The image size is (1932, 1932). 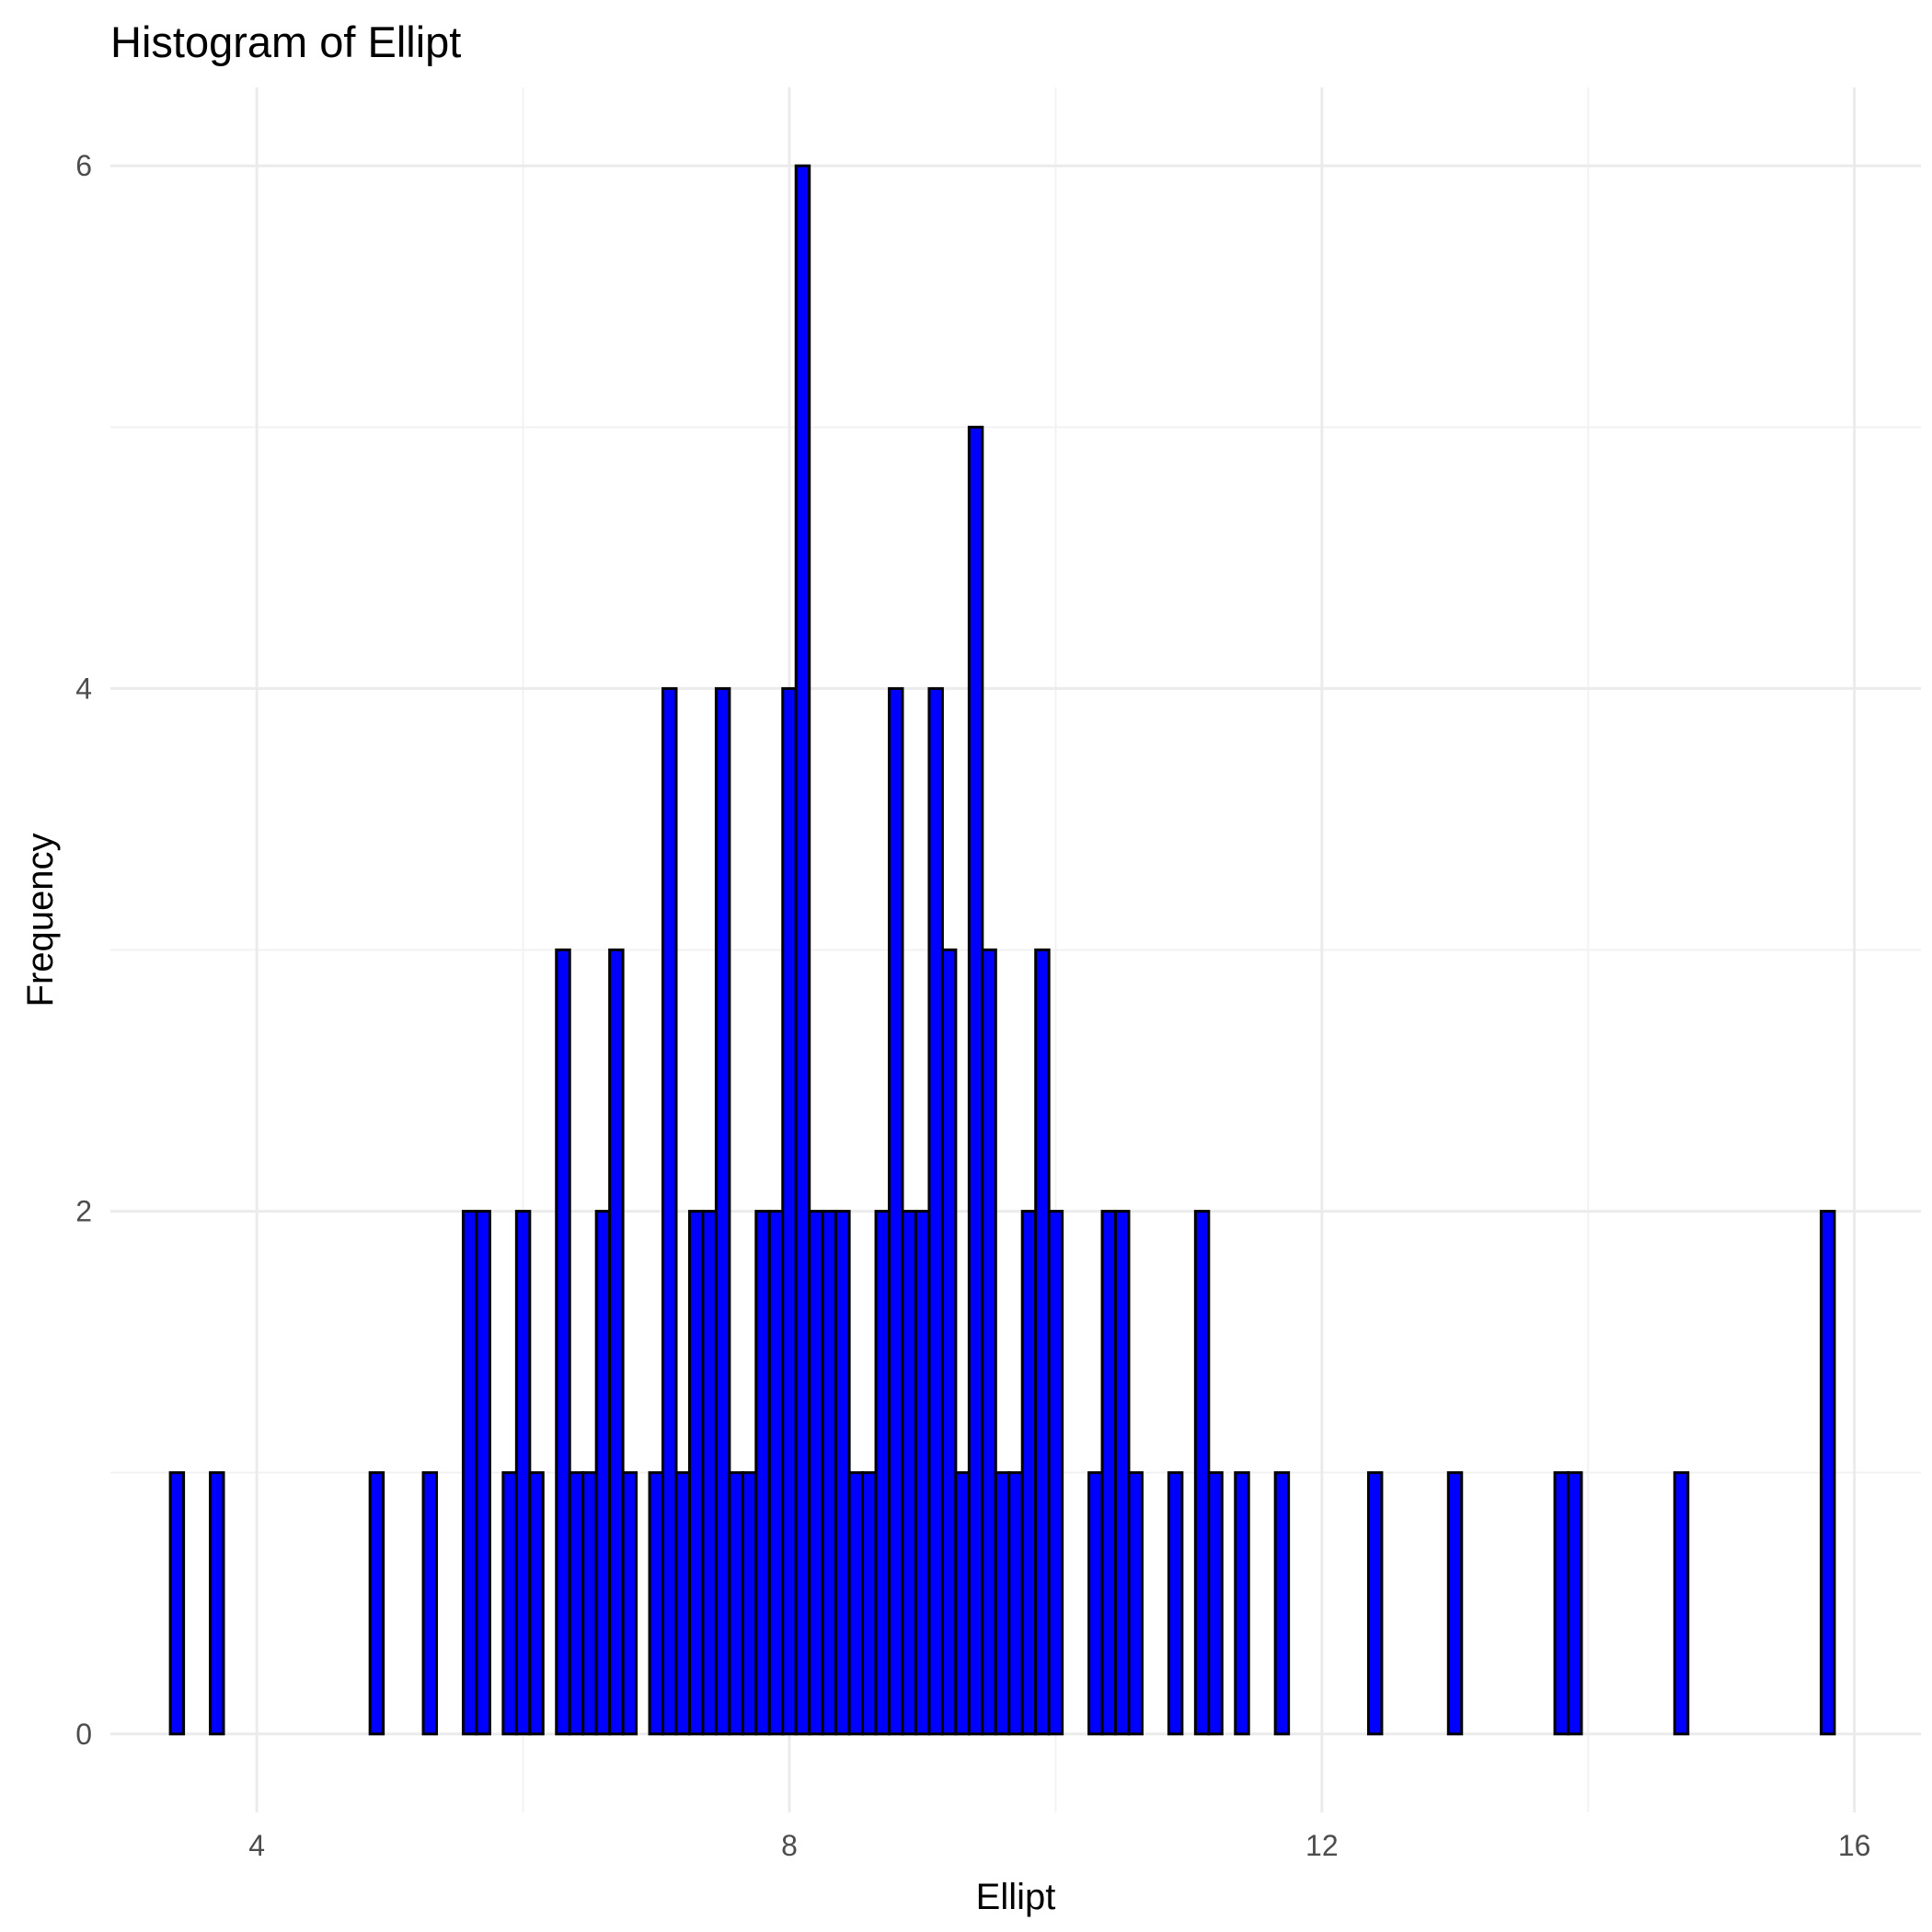 What do you see at coordinates (83, 165) in the screenshot?
I see `y-tick-label: 6` at bounding box center [83, 165].